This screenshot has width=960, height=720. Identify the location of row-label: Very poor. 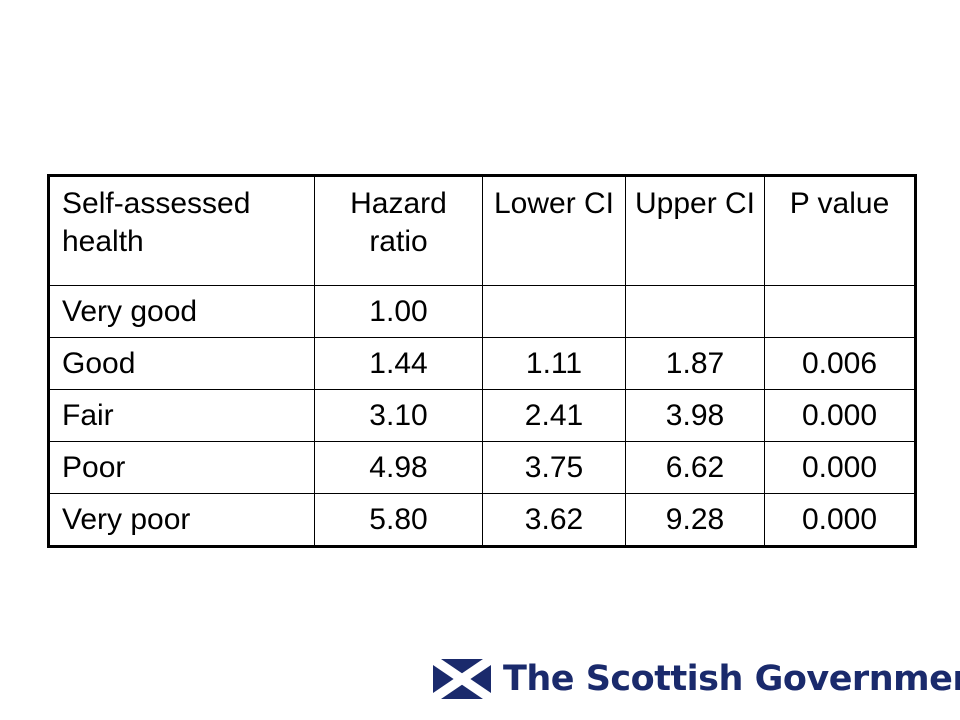
(181, 520).